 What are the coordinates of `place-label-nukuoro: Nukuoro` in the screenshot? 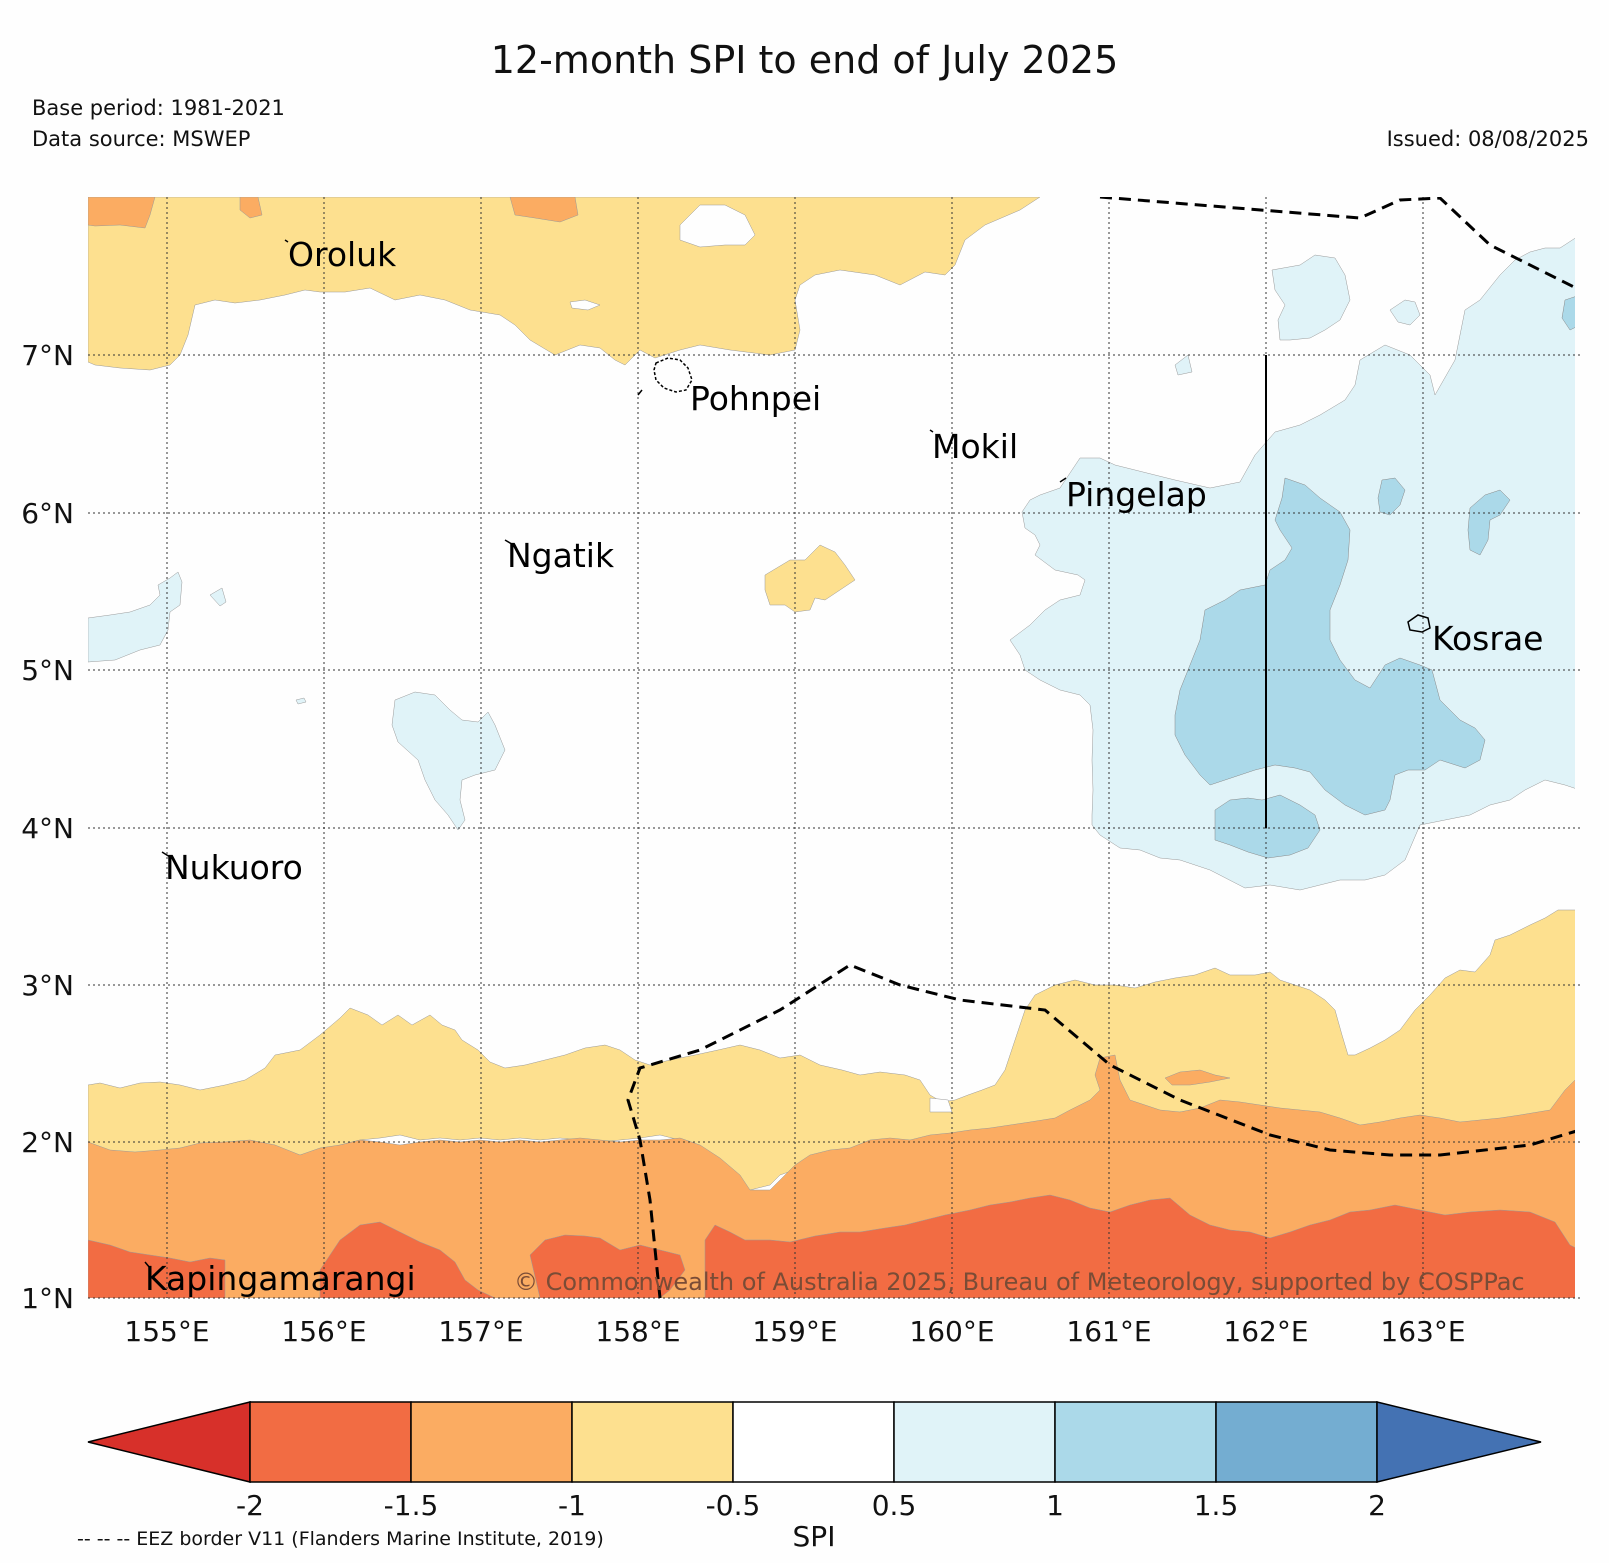 It's located at (234, 867).